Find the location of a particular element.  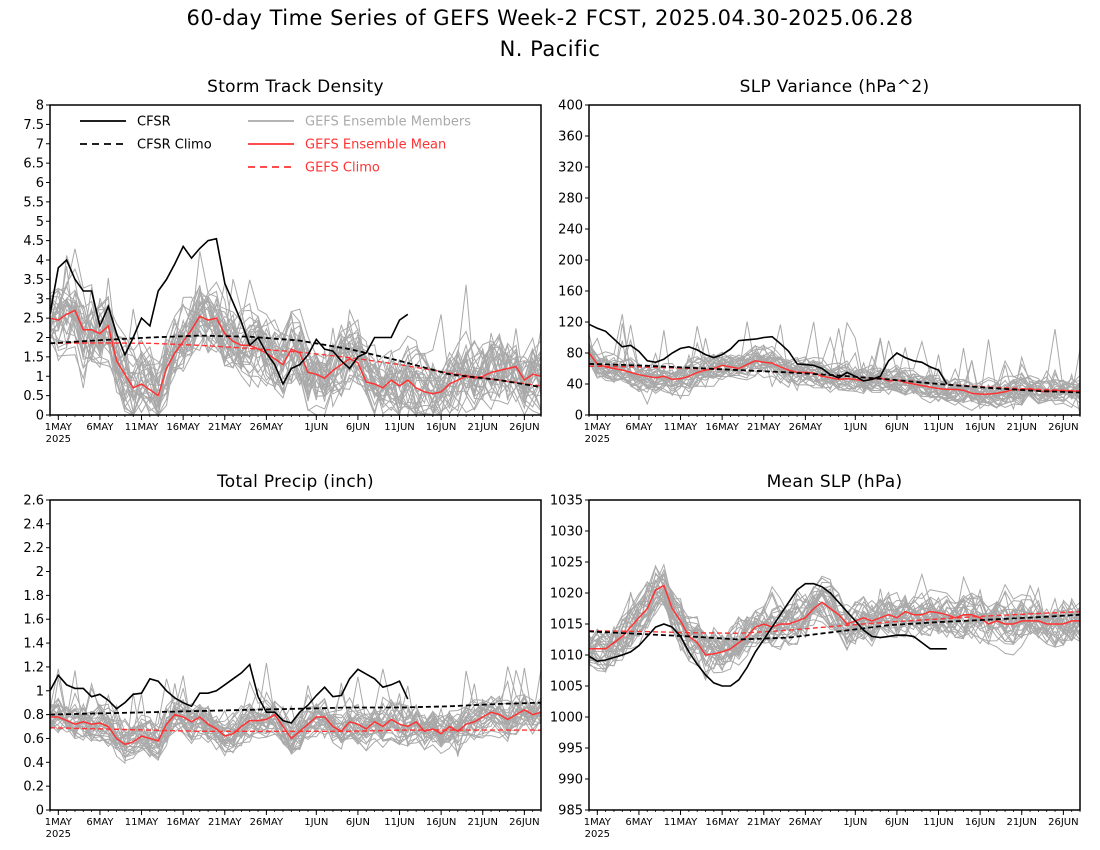

y-tick-label: 1005 is located at coordinates (566, 687).